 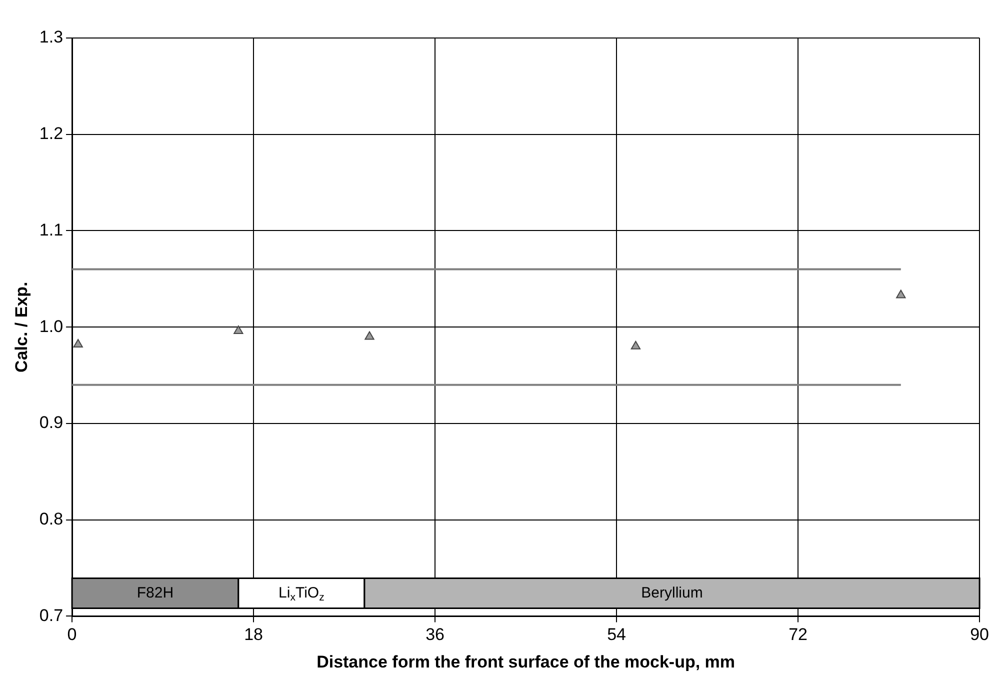 I want to click on y-tick-label: 1.1, so click(x=51, y=230).